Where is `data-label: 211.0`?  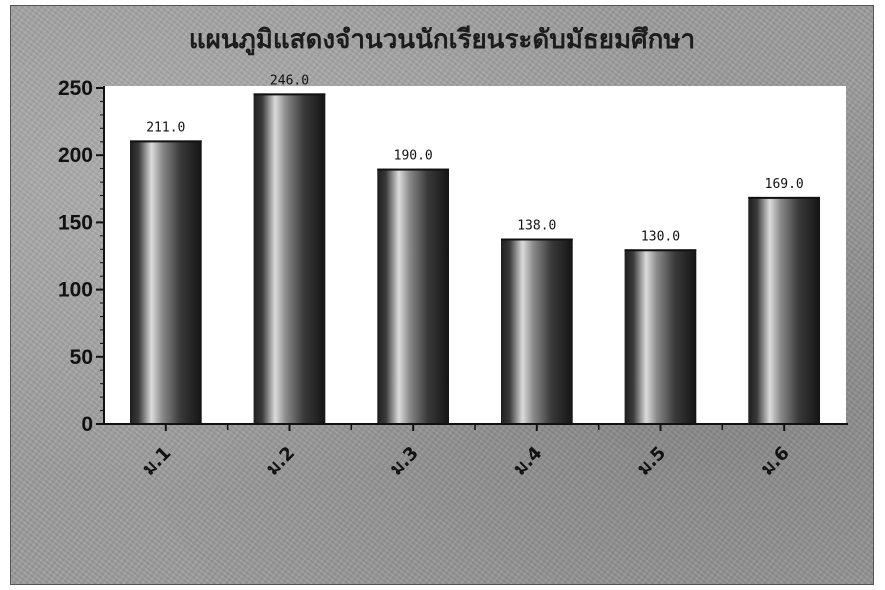 data-label: 211.0 is located at coordinates (165, 127).